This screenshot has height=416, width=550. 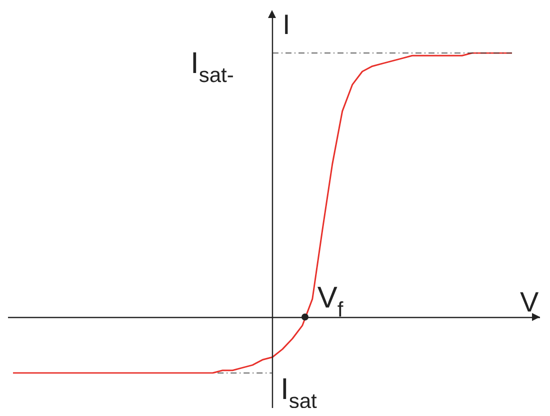 I want to click on y-axis-title: I, so click(x=286, y=24).